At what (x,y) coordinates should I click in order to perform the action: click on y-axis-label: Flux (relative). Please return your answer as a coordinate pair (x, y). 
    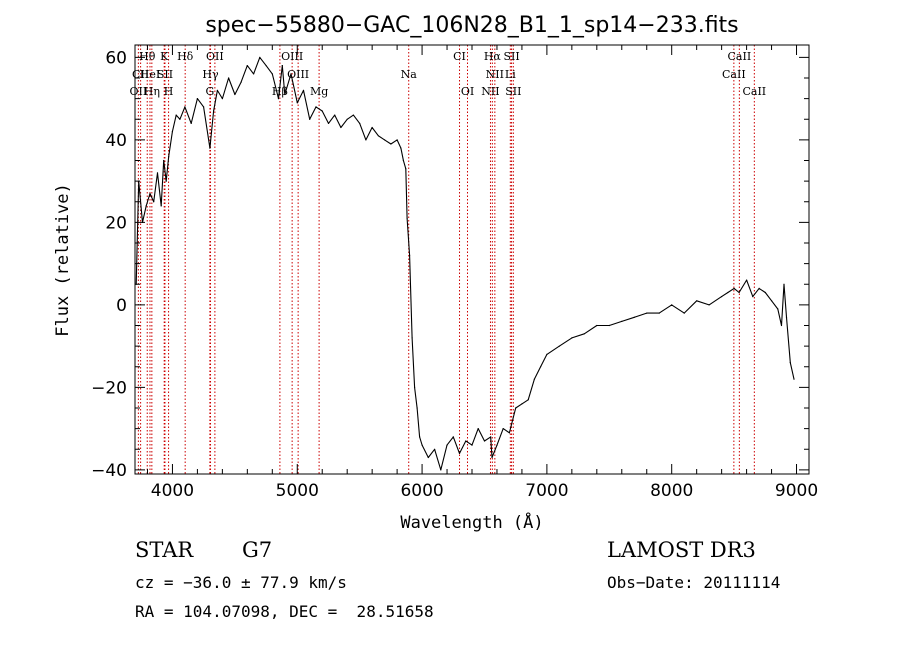
    Looking at the image, I should click on (63, 260).